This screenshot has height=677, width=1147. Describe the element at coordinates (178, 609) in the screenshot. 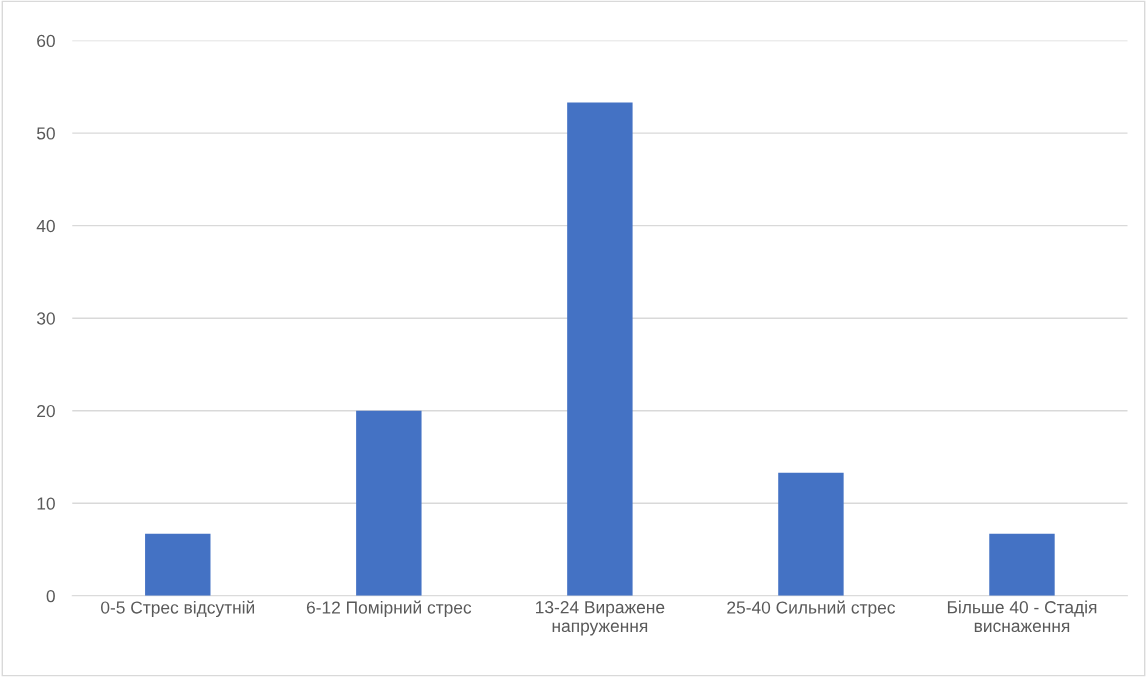

I see `x-tick-label: 0-5 Стрес відсутній` at that location.